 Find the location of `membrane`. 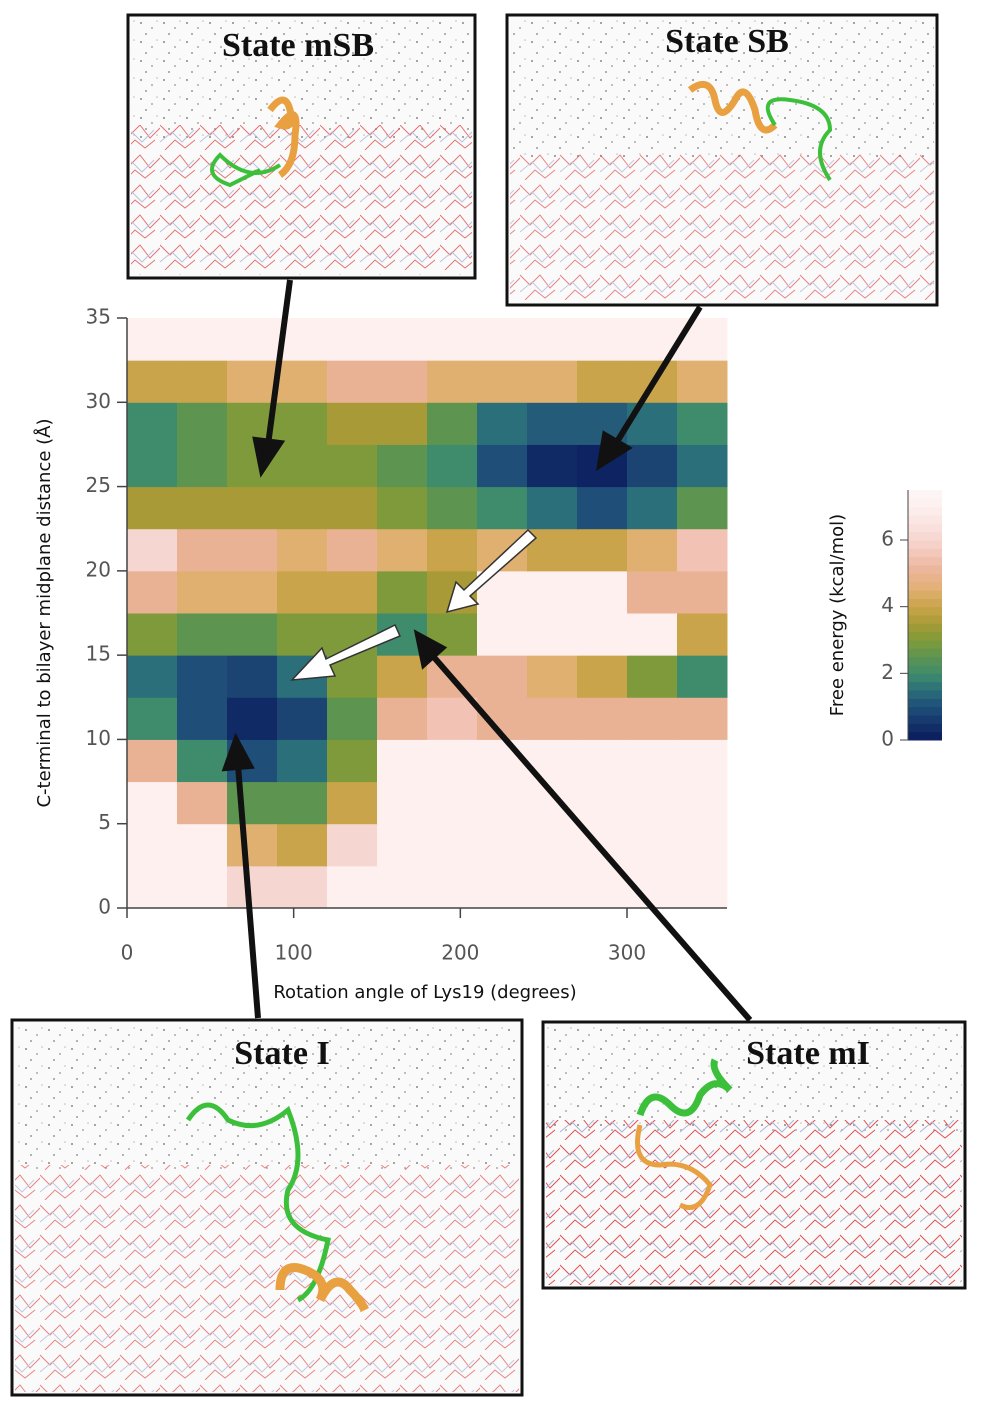

membrane is located at coordinates (301, 200).